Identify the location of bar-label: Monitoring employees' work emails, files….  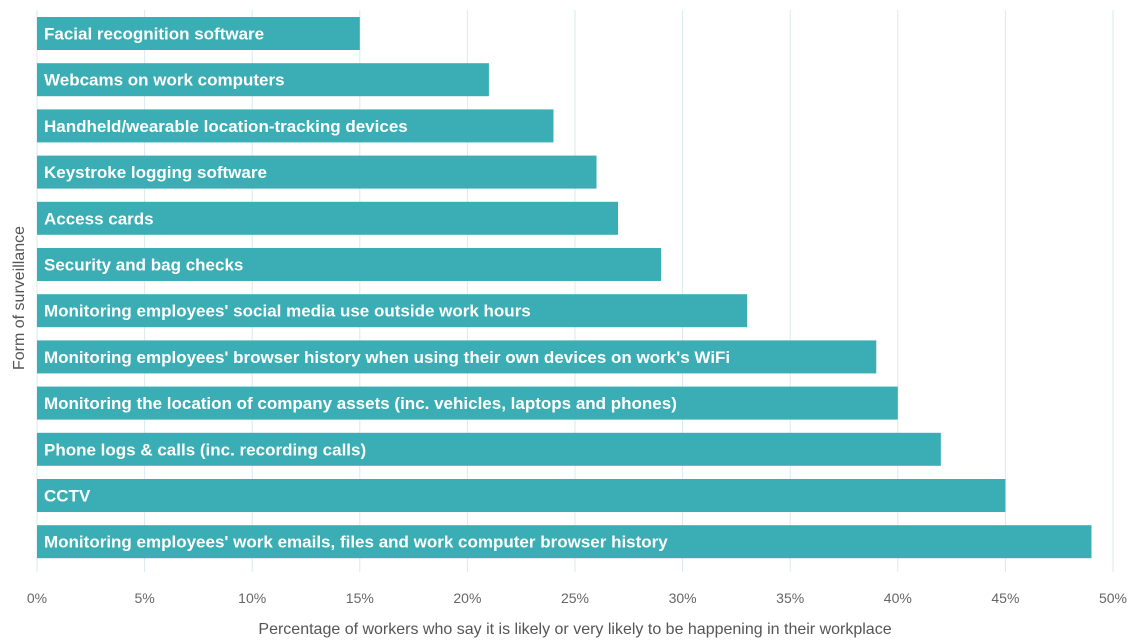
(356, 542).